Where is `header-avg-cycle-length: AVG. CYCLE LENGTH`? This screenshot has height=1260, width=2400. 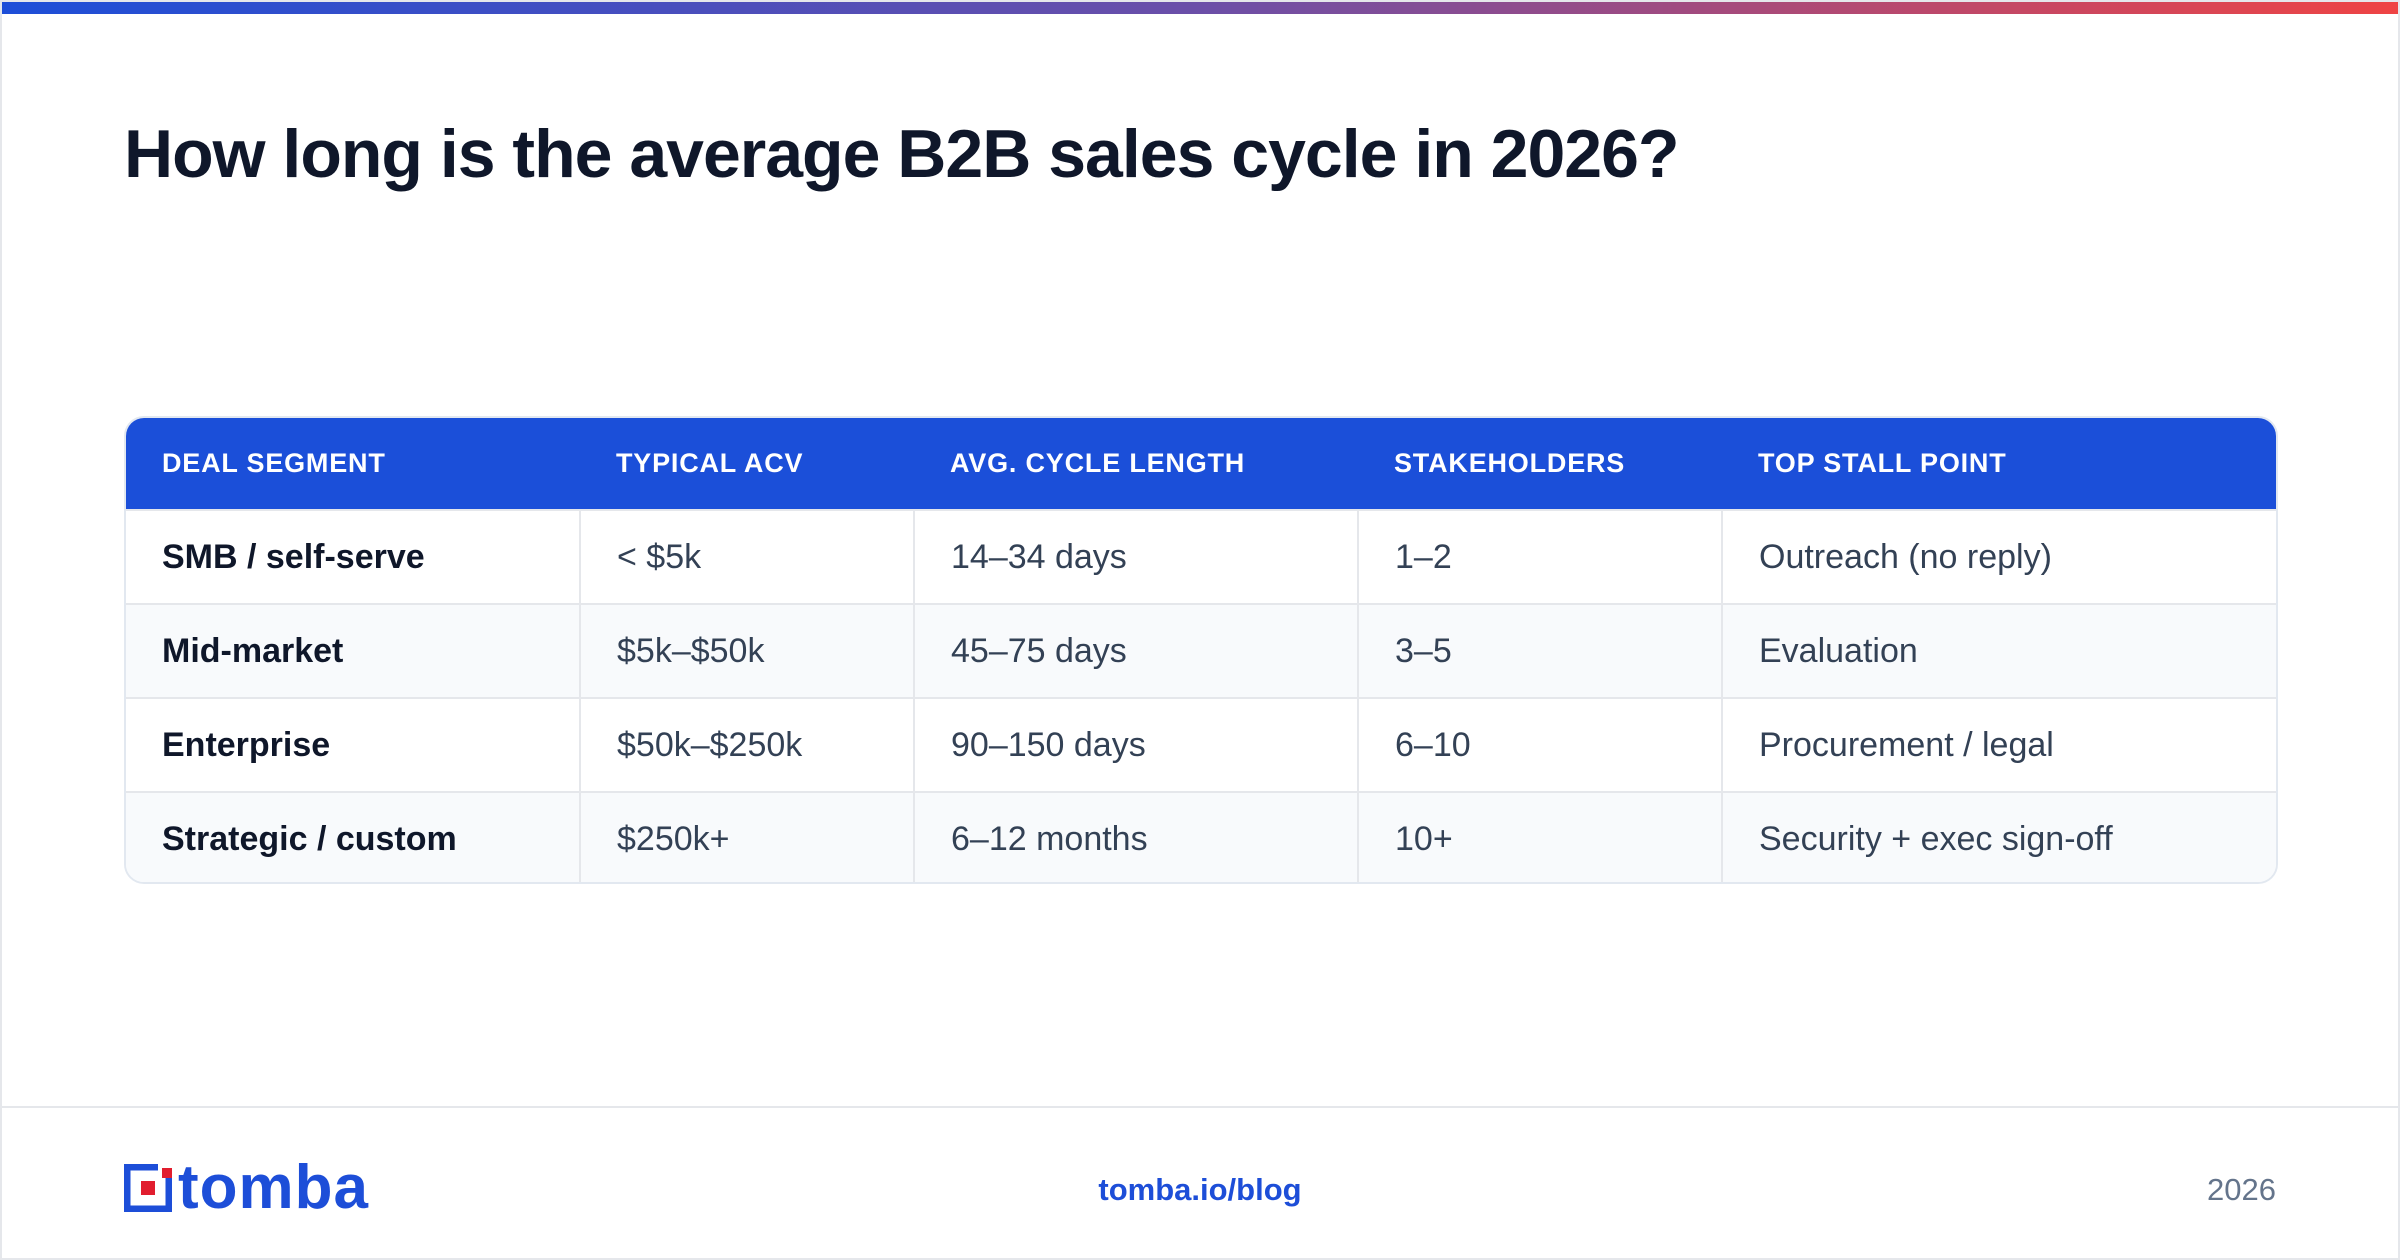 header-avg-cycle-length: AVG. CYCLE LENGTH is located at coordinates (1098, 463).